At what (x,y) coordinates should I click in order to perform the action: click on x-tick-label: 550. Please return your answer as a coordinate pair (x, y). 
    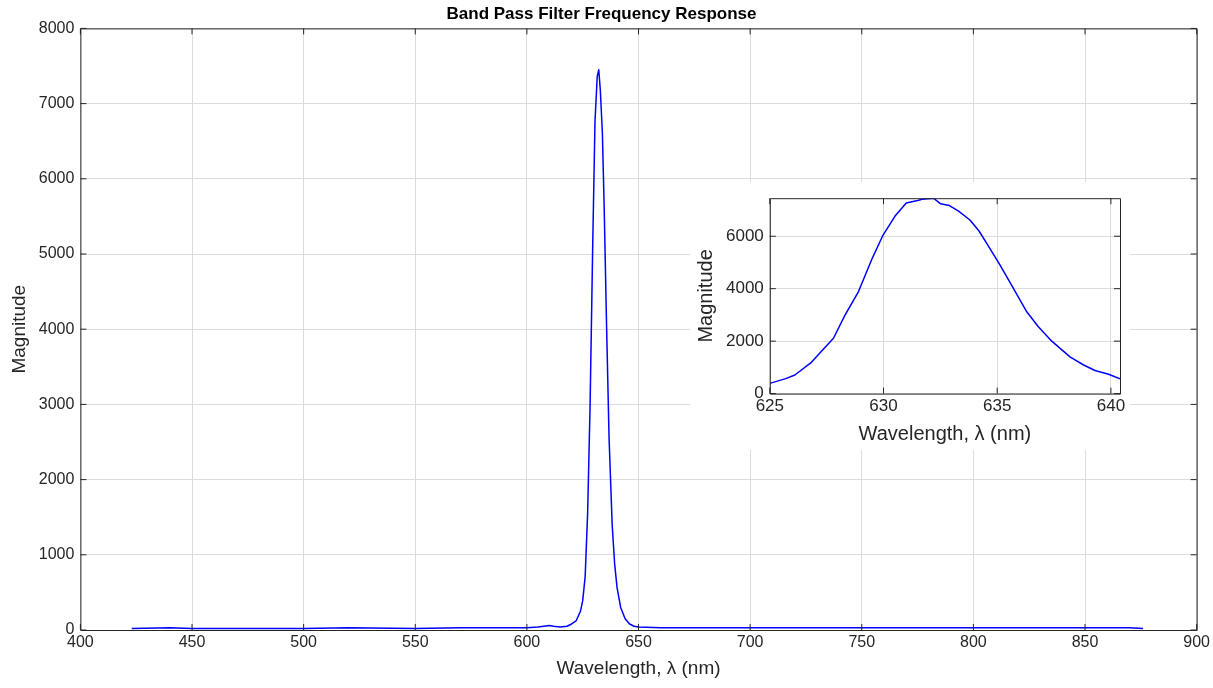
    Looking at the image, I should click on (415, 642).